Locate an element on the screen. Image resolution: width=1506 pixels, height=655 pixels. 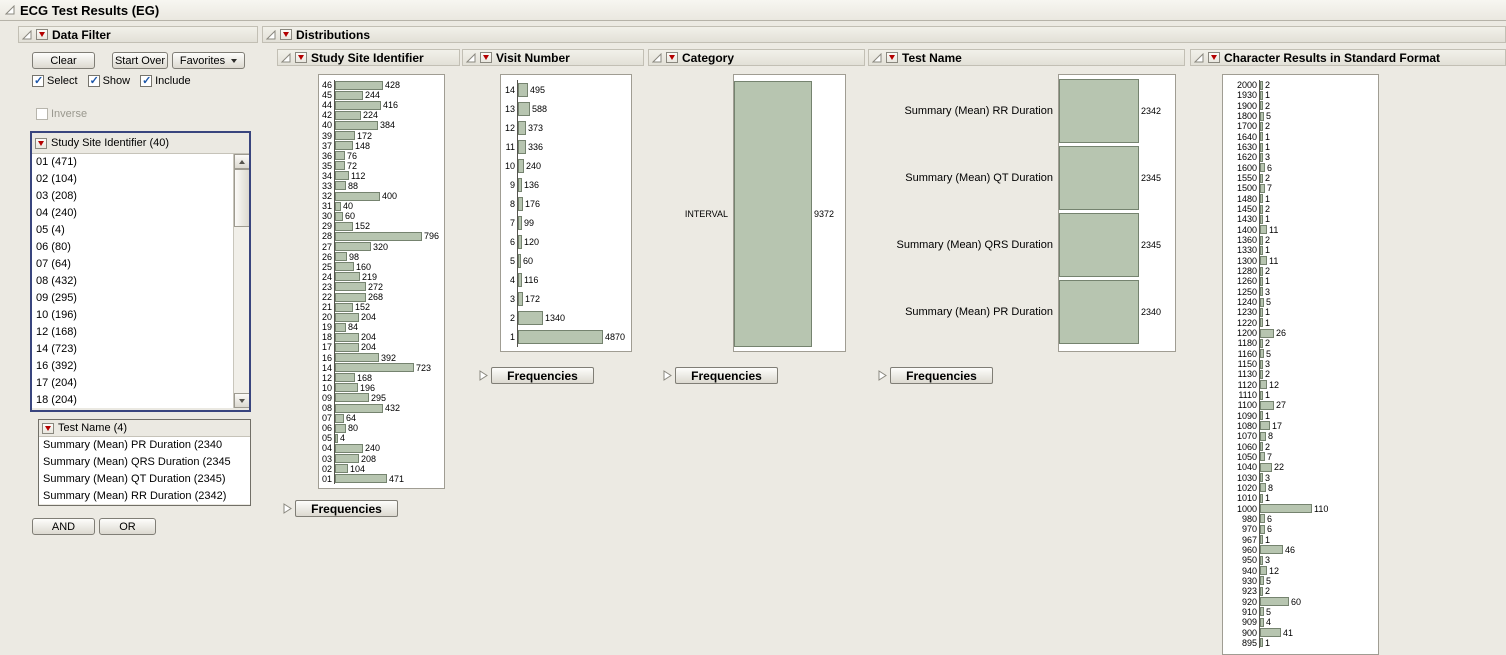
or-button: OR is located at coordinates (127, 526).